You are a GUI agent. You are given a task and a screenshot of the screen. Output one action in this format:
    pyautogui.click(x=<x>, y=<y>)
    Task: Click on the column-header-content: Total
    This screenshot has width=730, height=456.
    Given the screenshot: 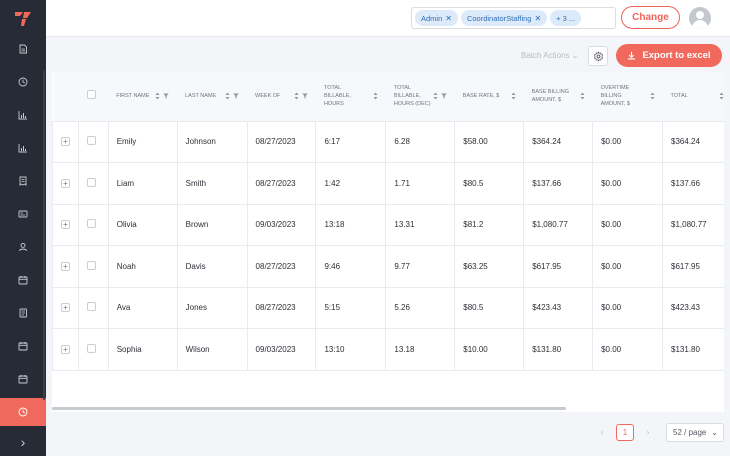 What is the action you would take?
    pyautogui.click(x=697, y=96)
    